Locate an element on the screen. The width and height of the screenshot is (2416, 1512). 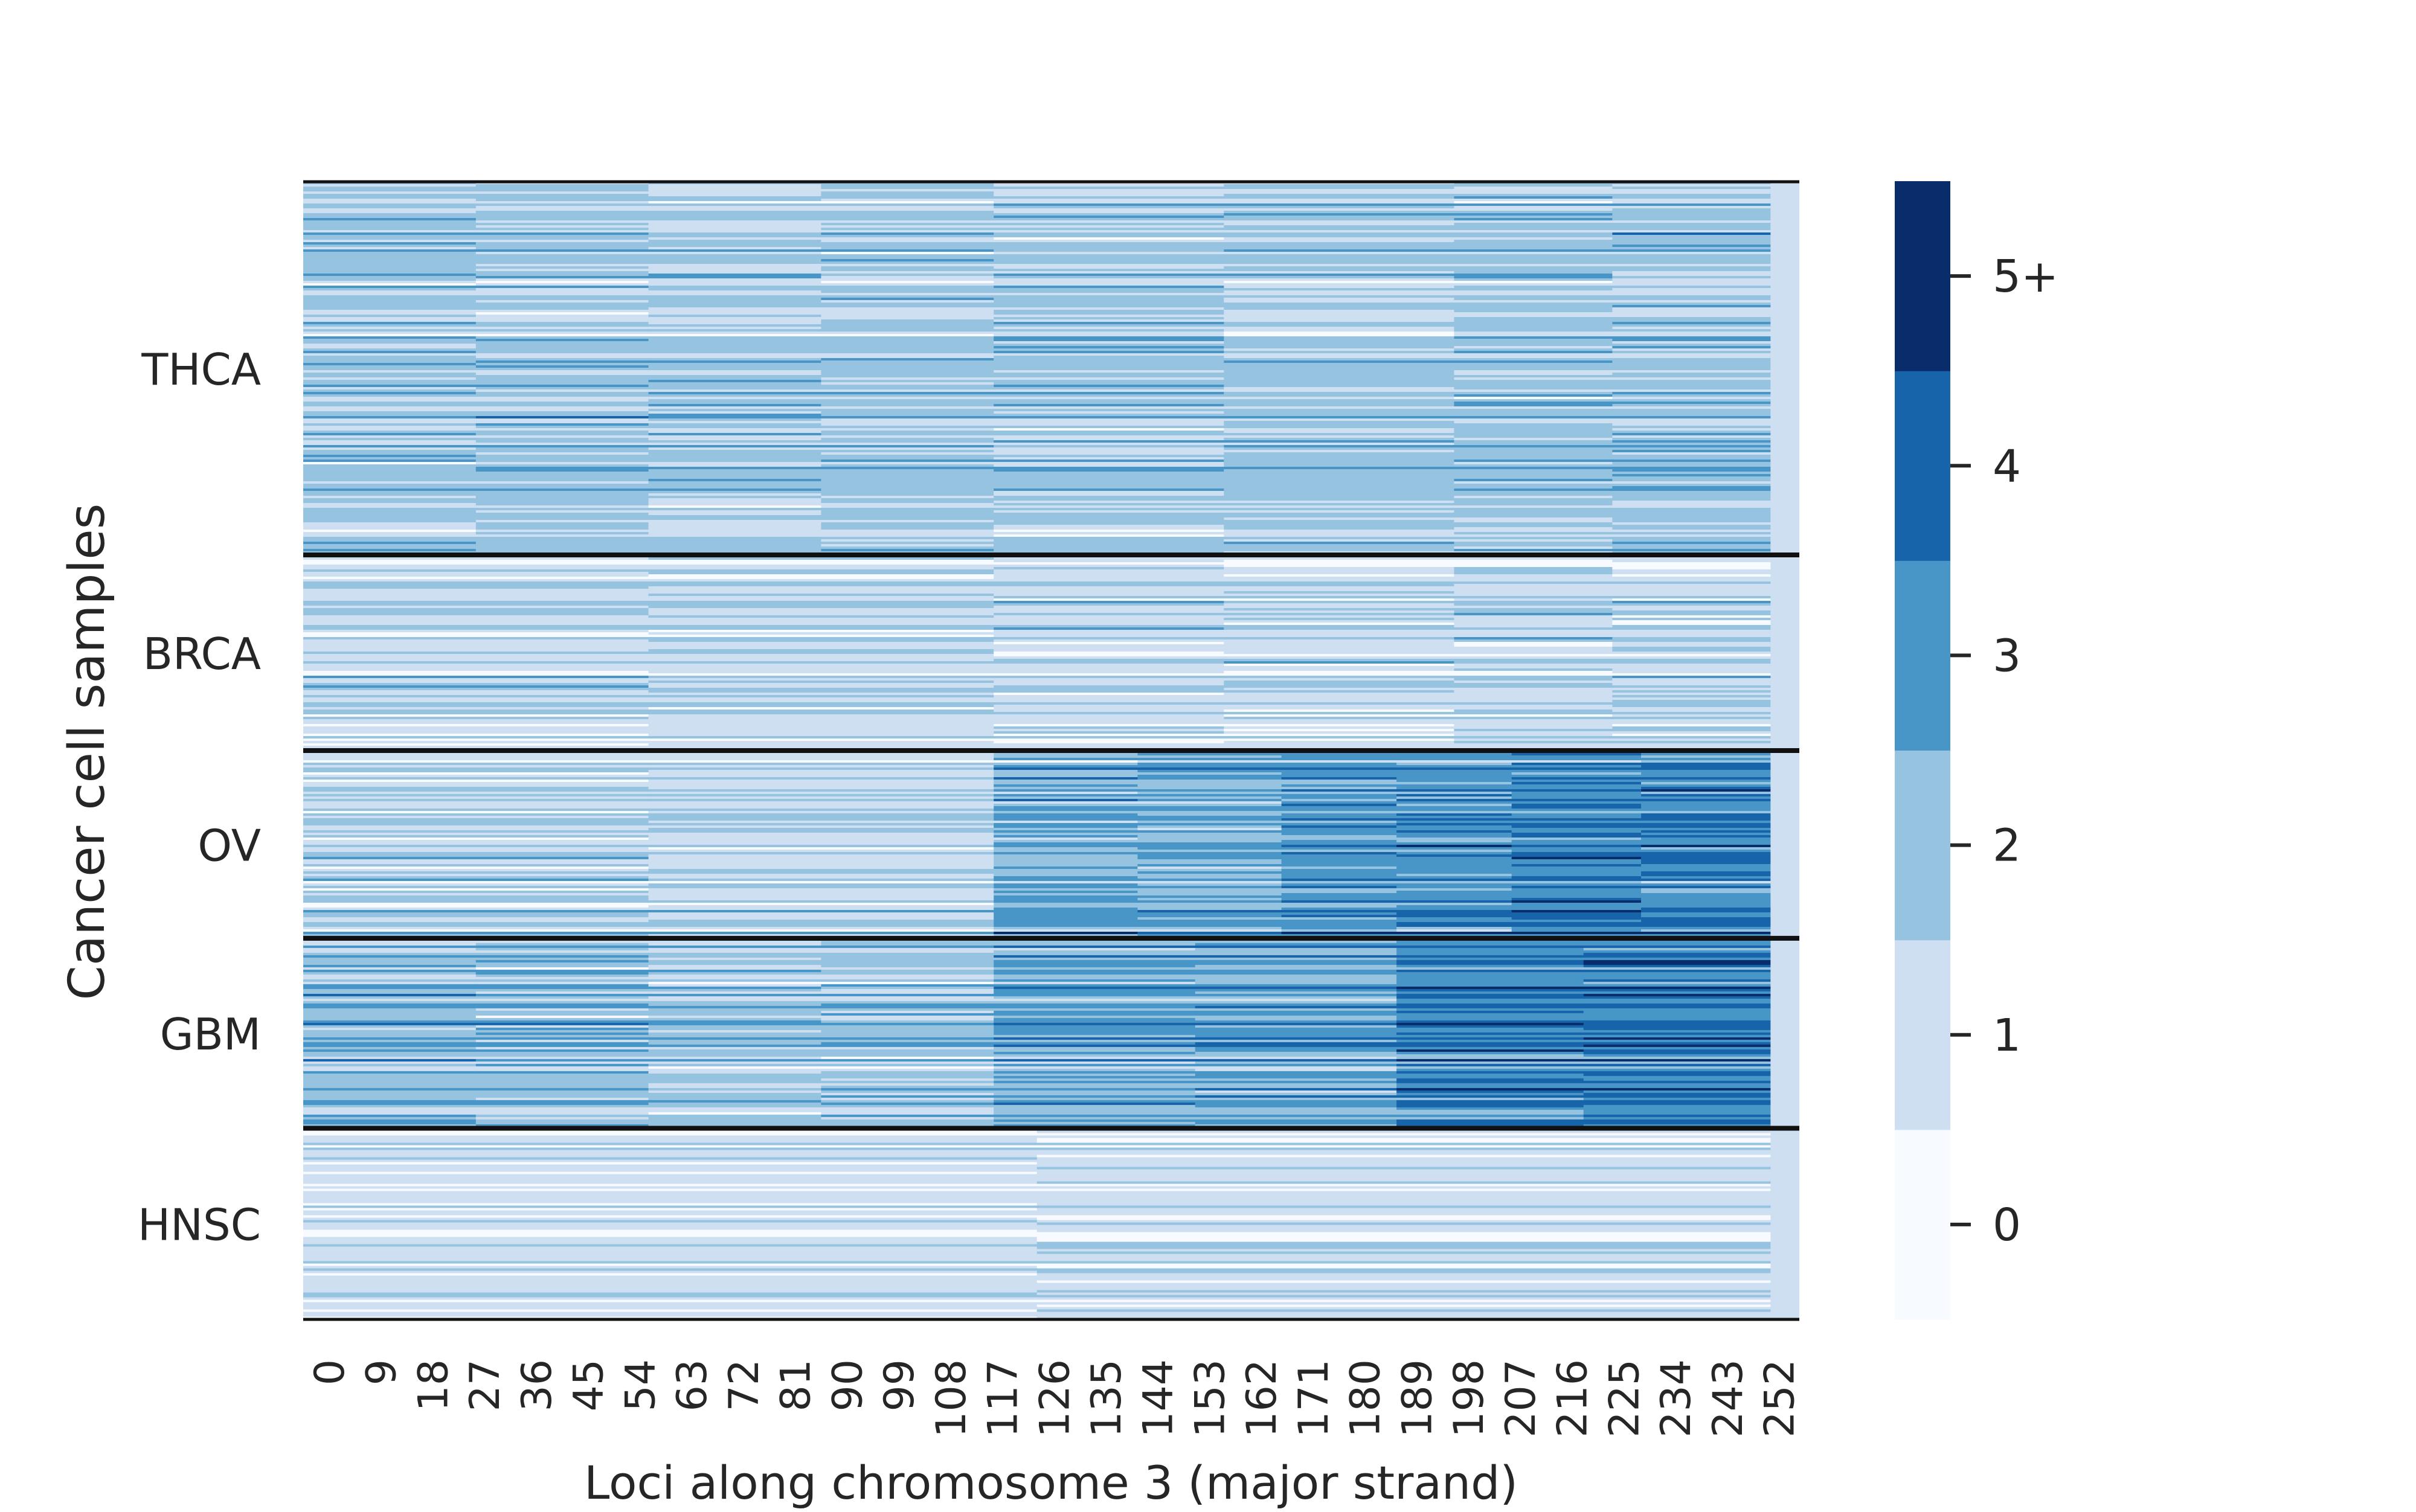
x-tick-label: 108 is located at coordinates (951, 1398).